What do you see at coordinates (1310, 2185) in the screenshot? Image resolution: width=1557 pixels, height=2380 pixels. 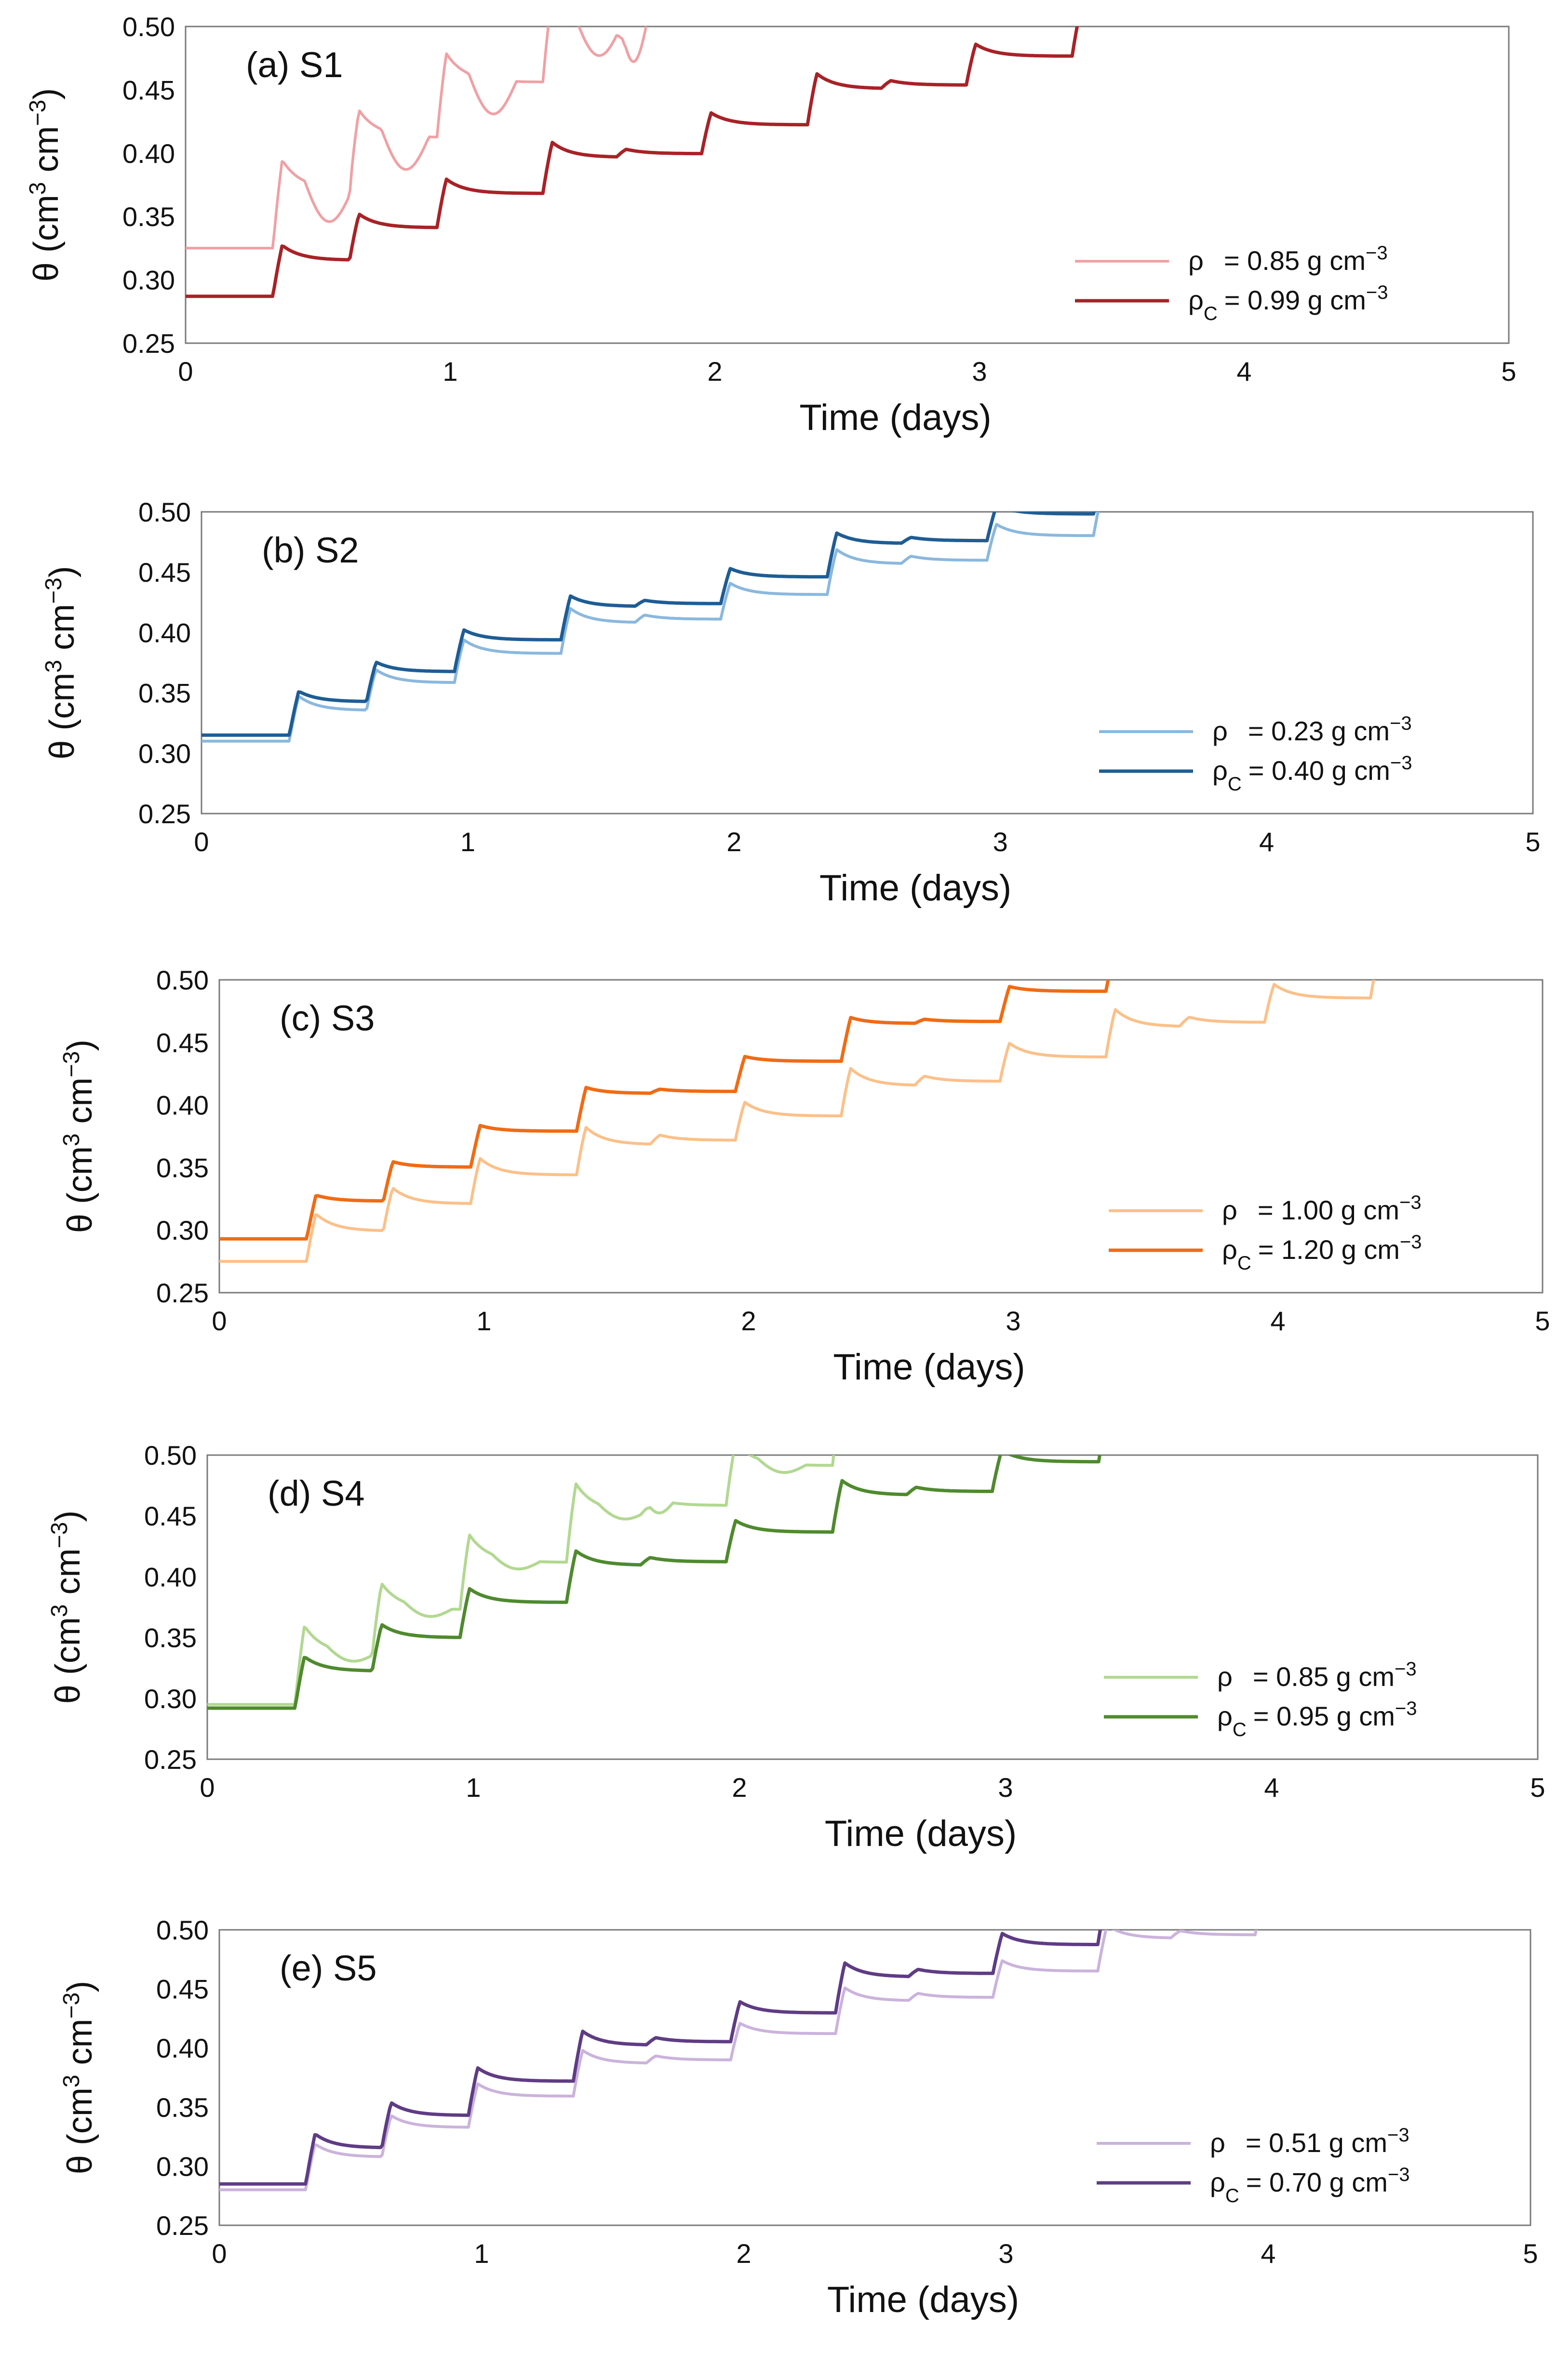 I see `legend-label: ρC = 0.70 g cm−3` at bounding box center [1310, 2185].